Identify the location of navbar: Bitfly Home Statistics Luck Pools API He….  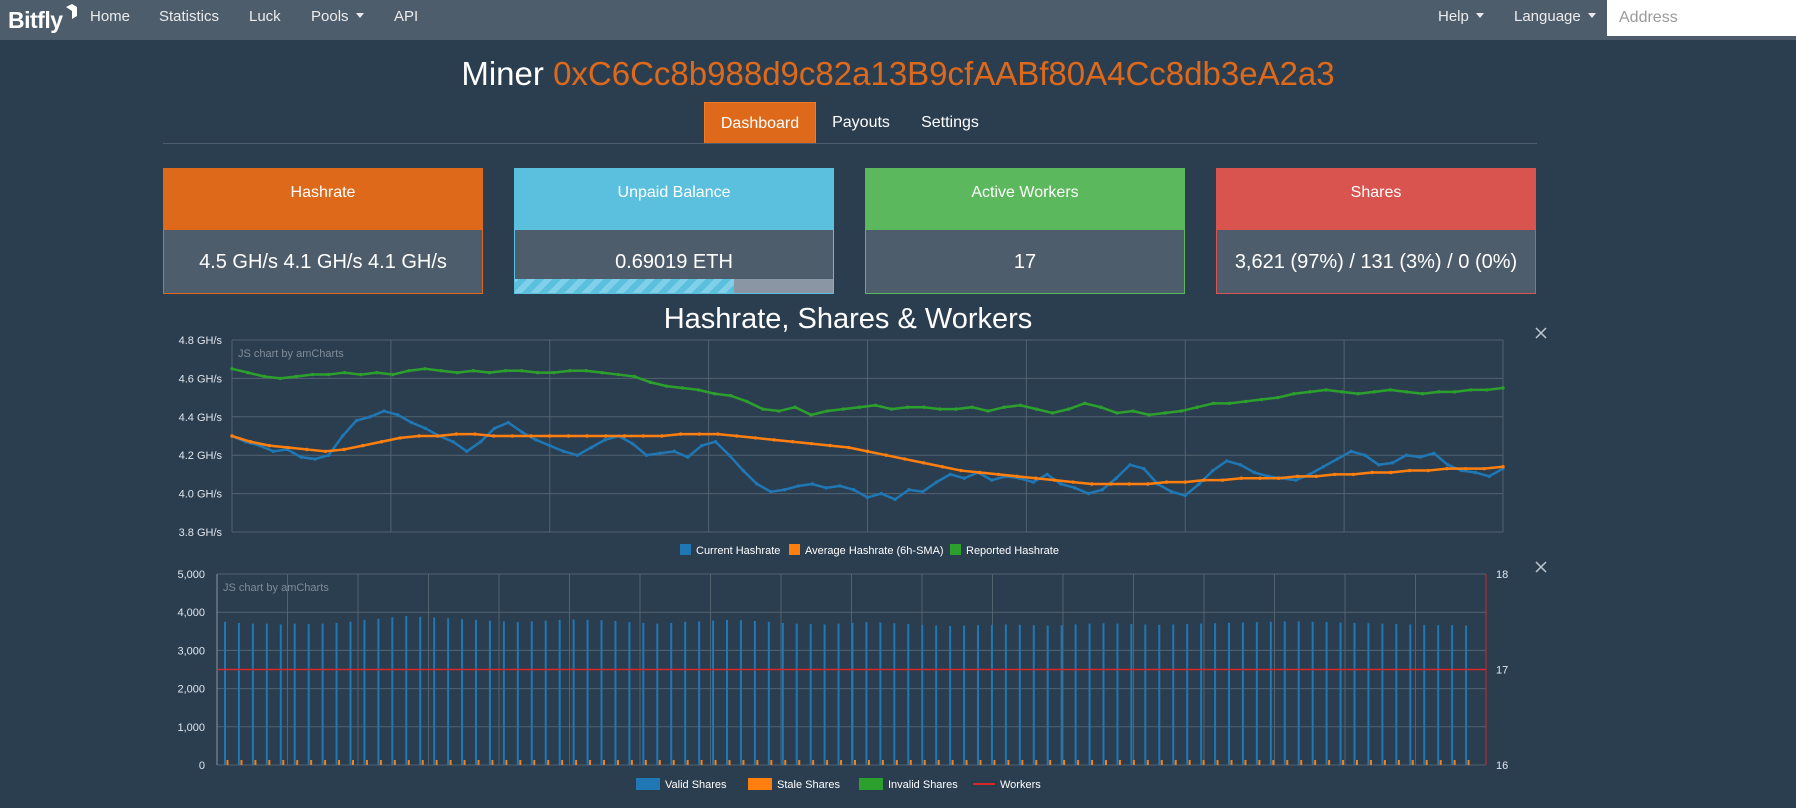
(898, 20).